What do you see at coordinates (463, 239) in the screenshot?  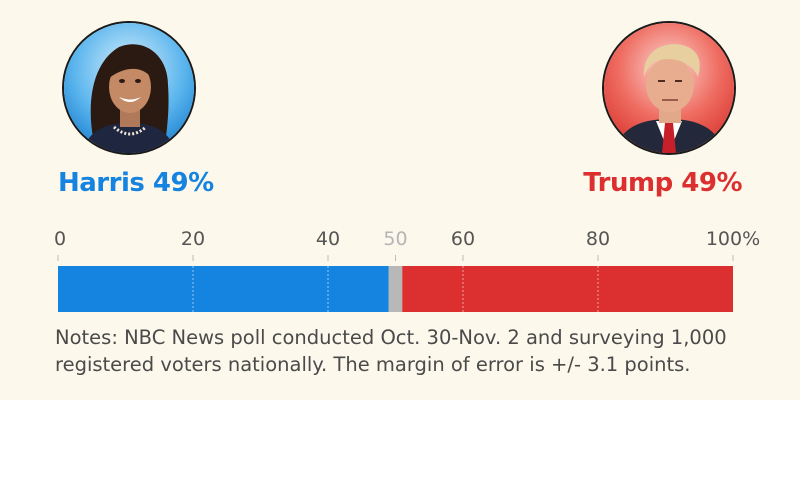 I see `tick-label-60: 60` at bounding box center [463, 239].